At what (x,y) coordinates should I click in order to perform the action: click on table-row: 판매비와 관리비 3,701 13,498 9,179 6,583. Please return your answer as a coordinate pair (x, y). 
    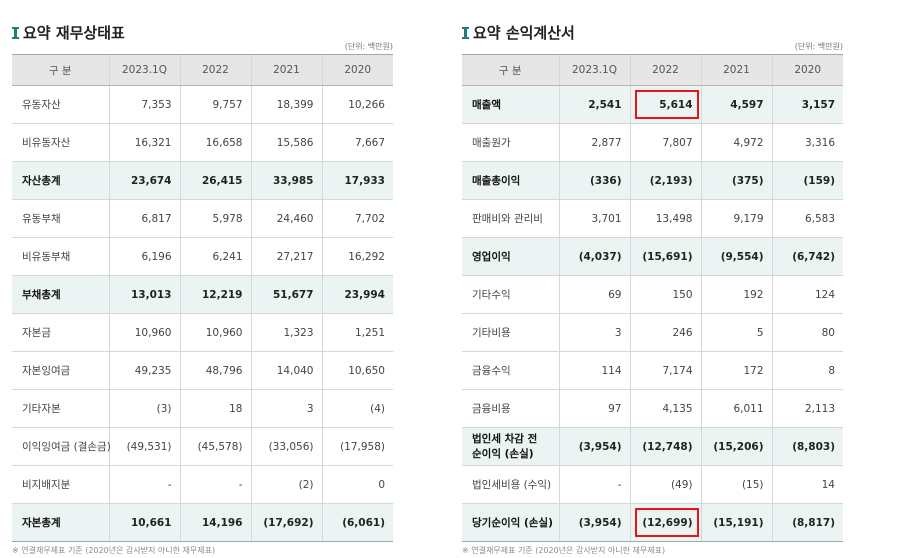
    Looking at the image, I should click on (652, 218).